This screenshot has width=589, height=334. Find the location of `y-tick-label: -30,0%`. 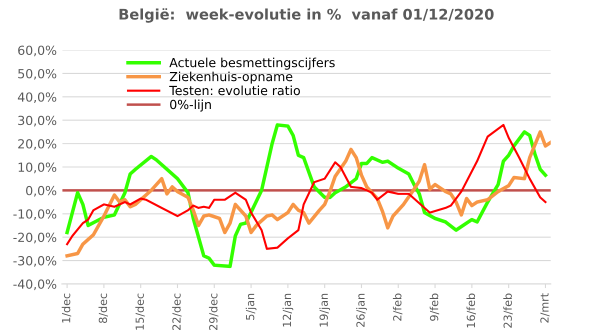

y-tick-label: -30,0% is located at coordinates (34, 261).